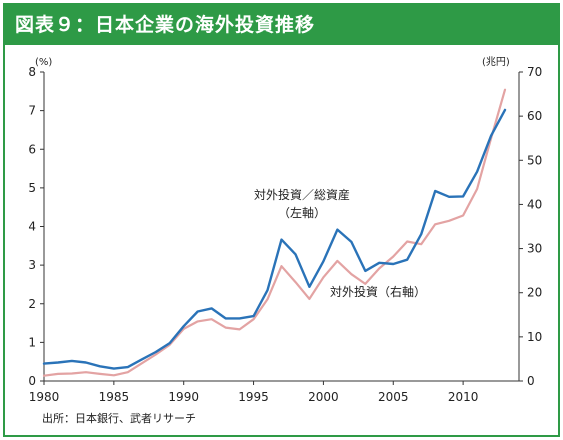  Describe the element at coordinates (534, 337) in the screenshot. I see `right-tick-label: 10` at that location.